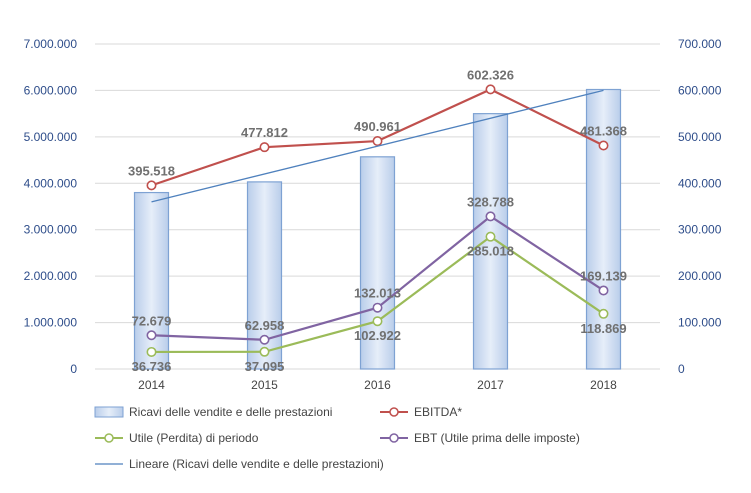 Image resolution: width=751 pixels, height=493 pixels. I want to click on y-right-tick-label: 200.000, so click(700, 276).